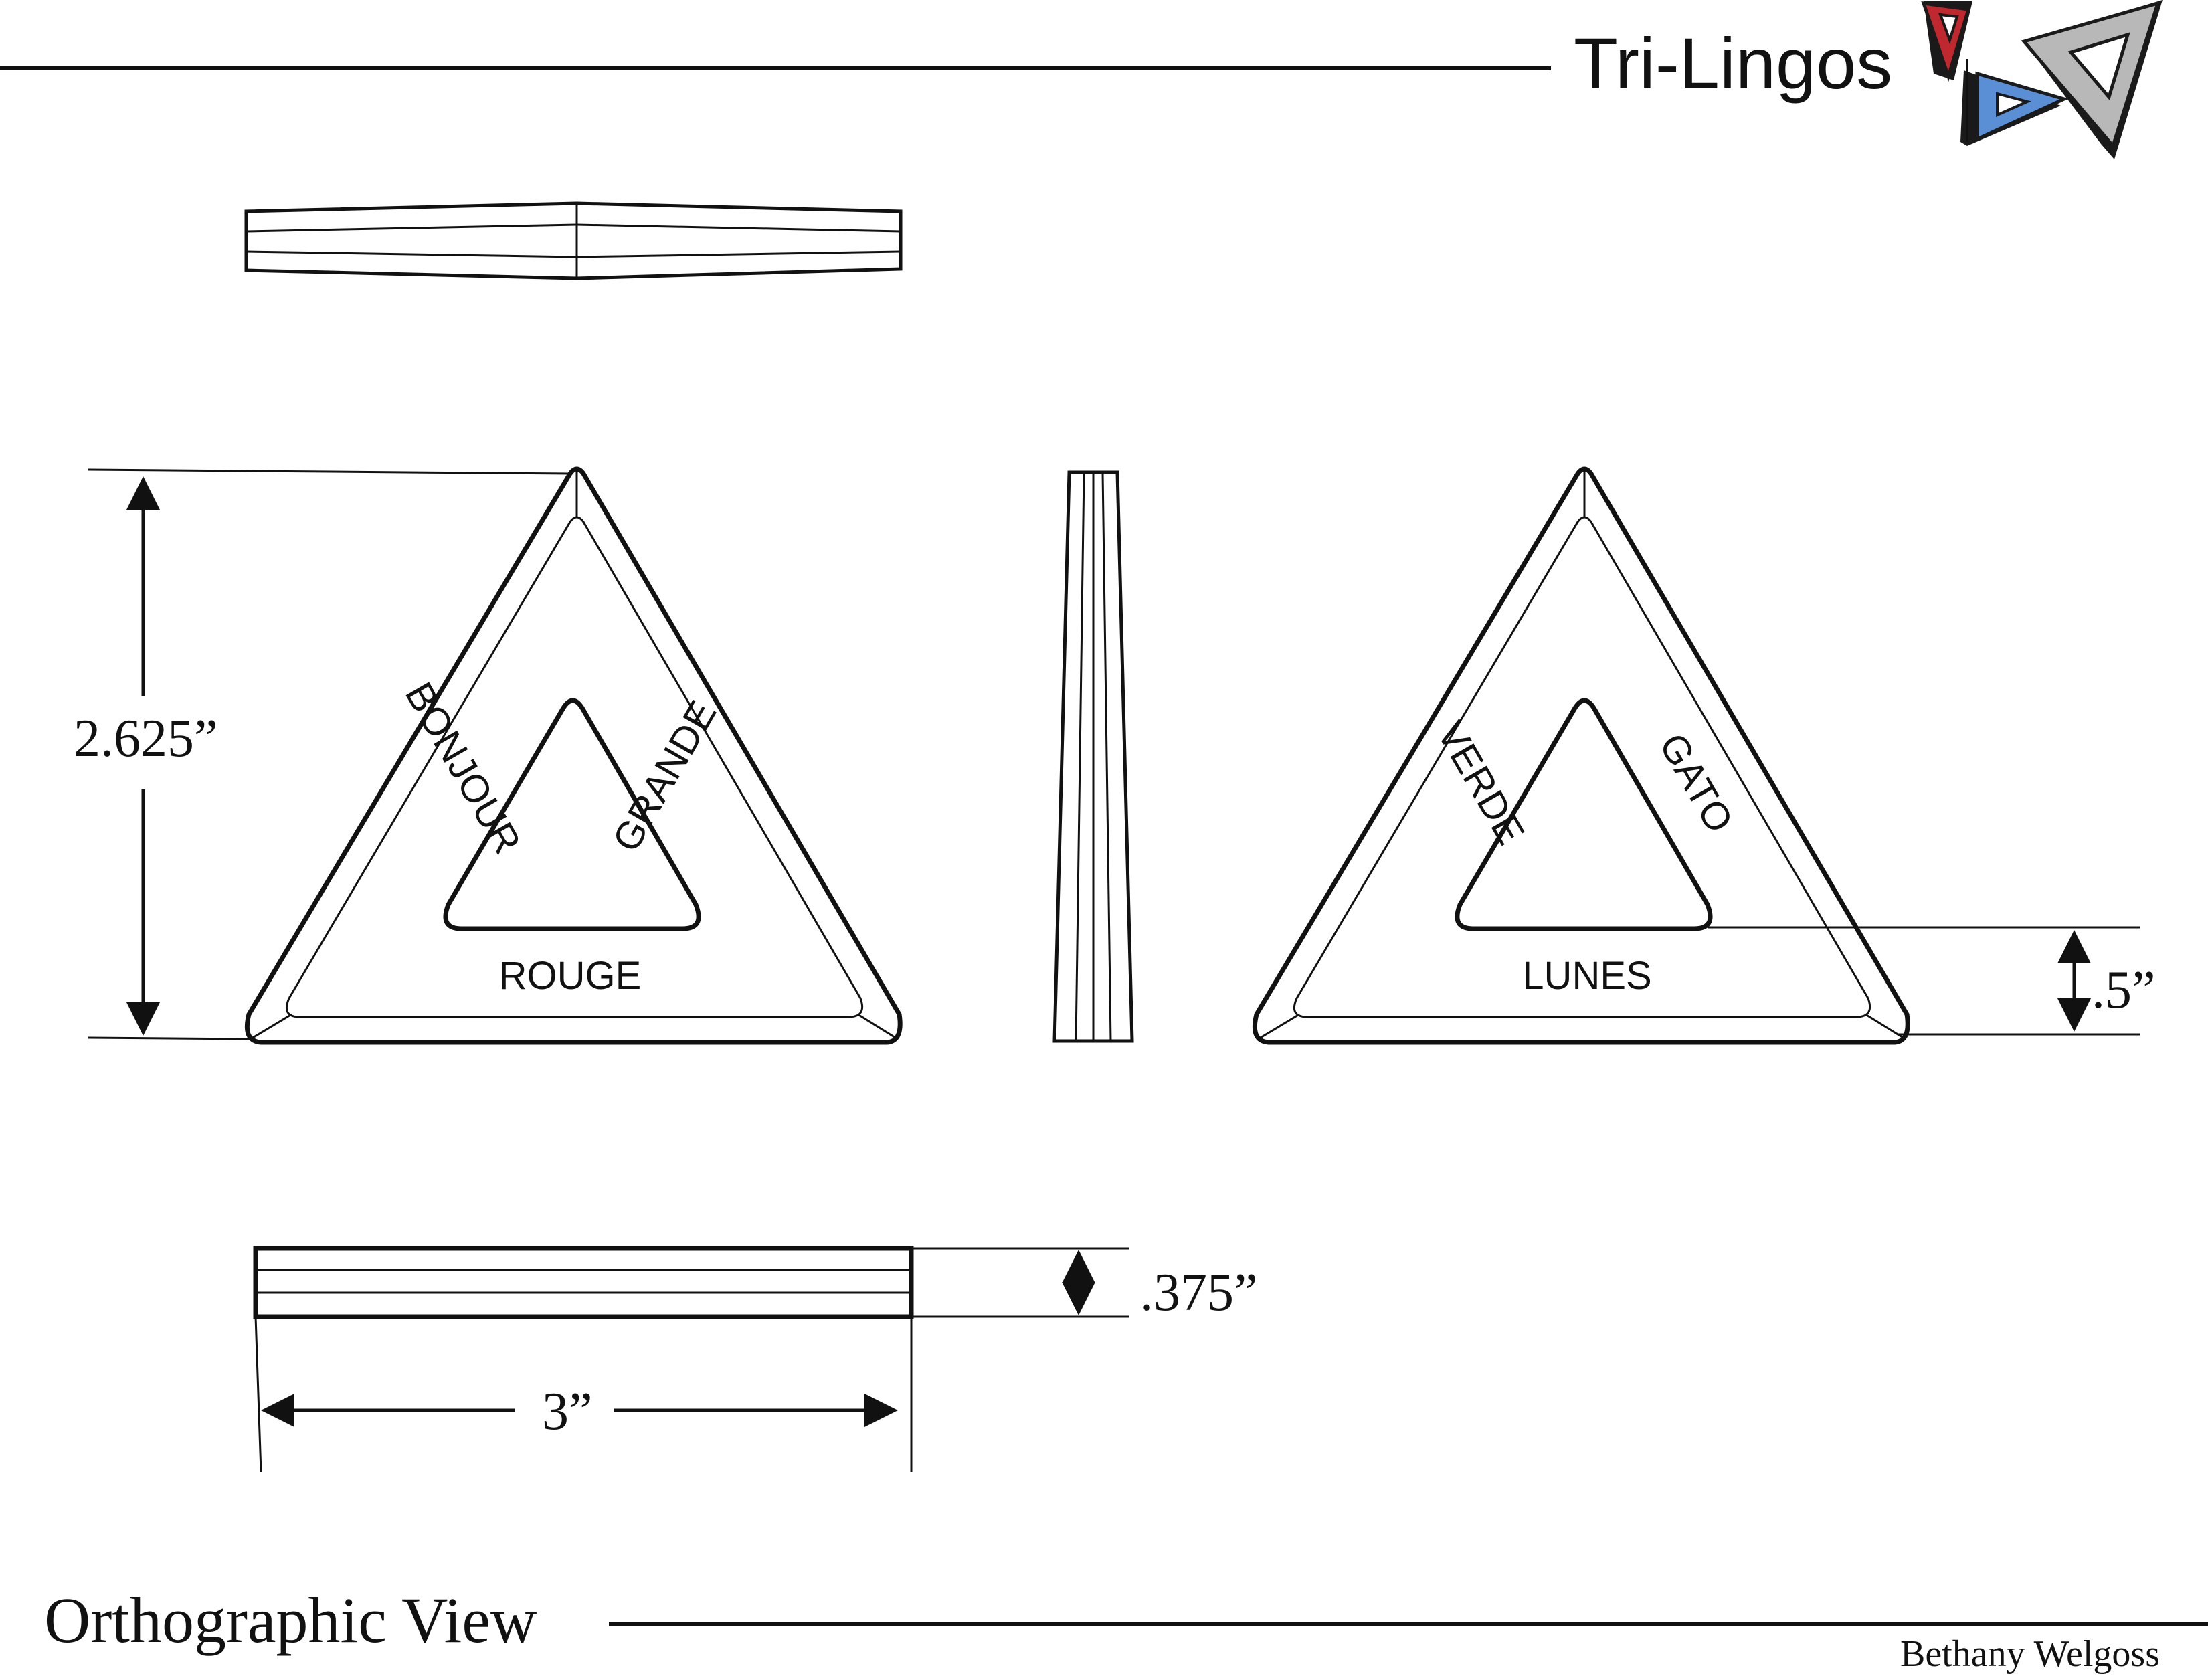 The image size is (2208, 1680). I want to click on back-triangle-hole, so click(1584, 814).